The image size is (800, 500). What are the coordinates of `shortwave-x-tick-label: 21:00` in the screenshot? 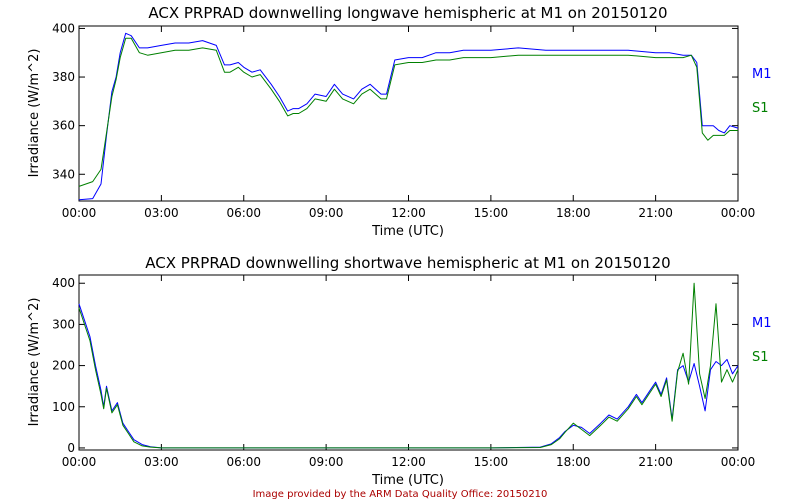 It's located at (655, 462).